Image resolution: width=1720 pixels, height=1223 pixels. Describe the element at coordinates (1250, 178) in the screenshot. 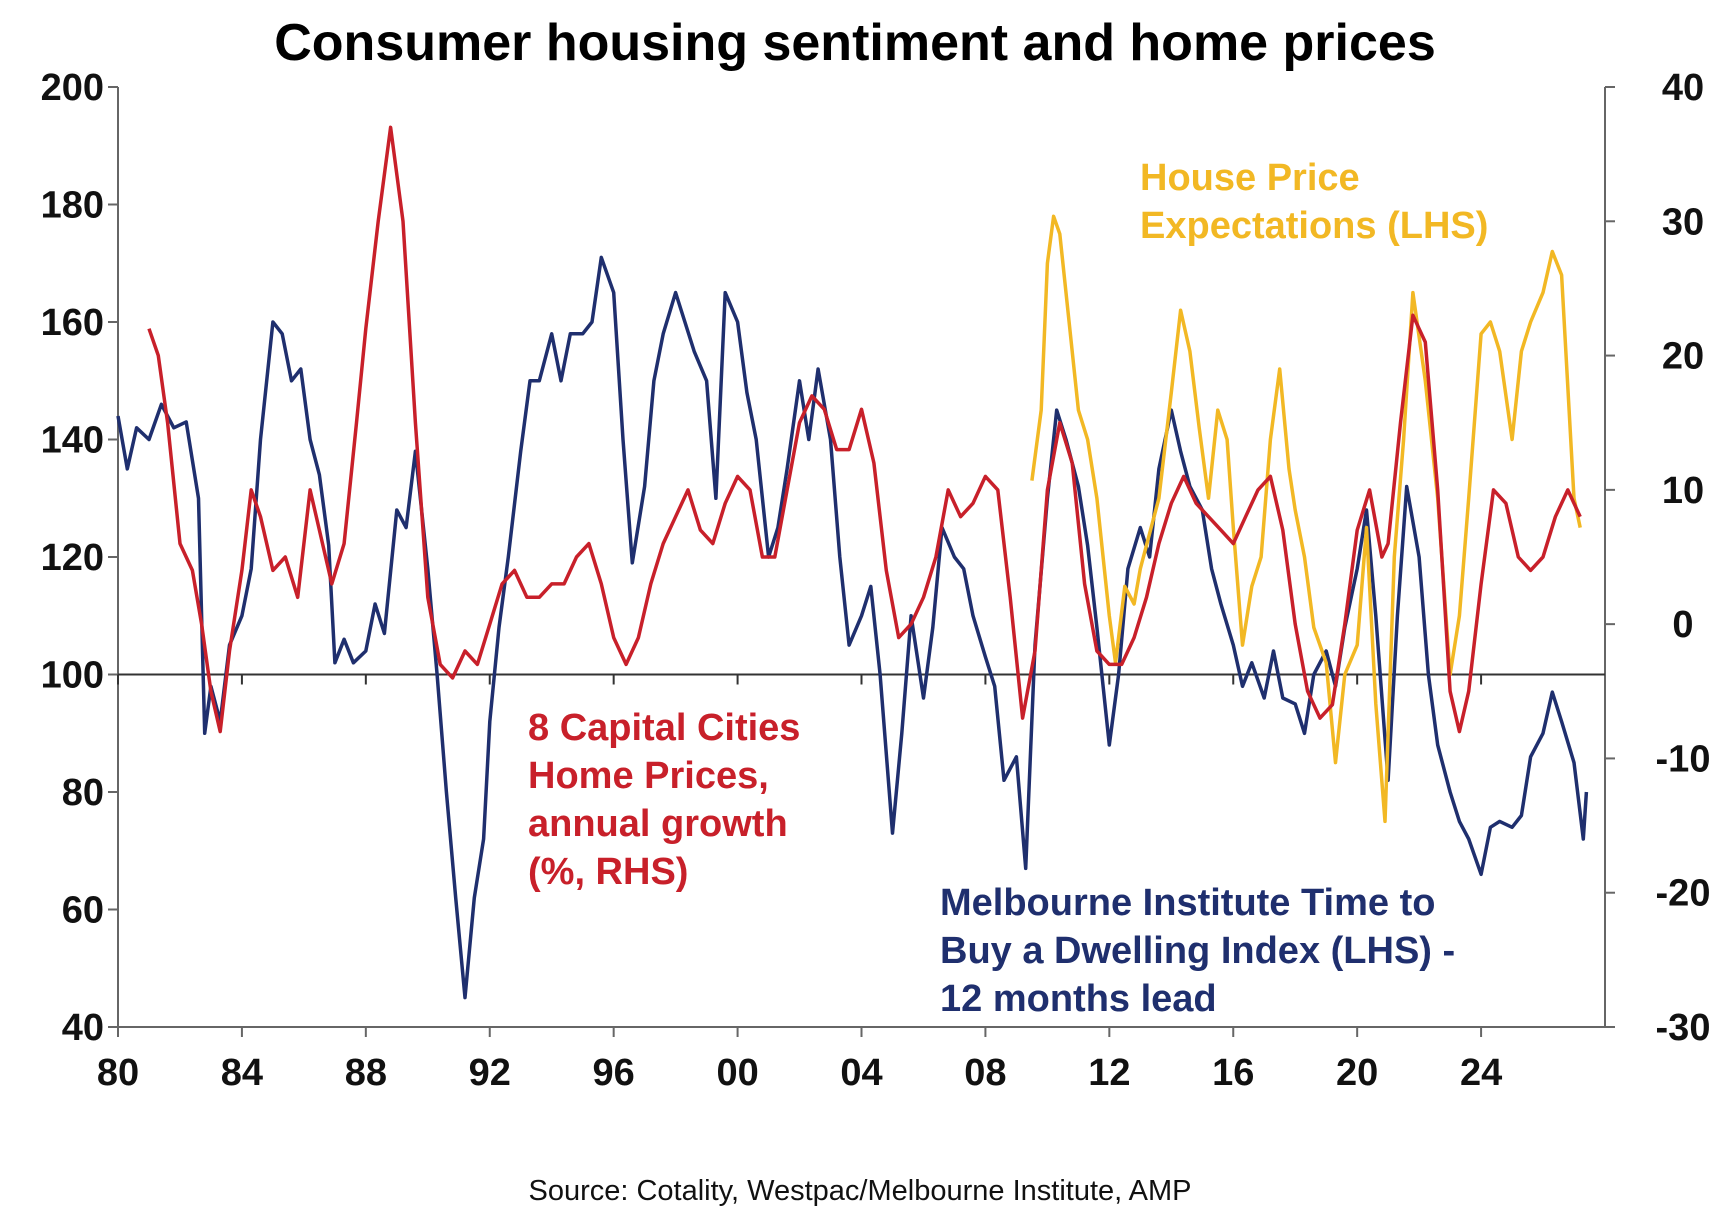

I see `series-label-2-line-0: House Price` at that location.